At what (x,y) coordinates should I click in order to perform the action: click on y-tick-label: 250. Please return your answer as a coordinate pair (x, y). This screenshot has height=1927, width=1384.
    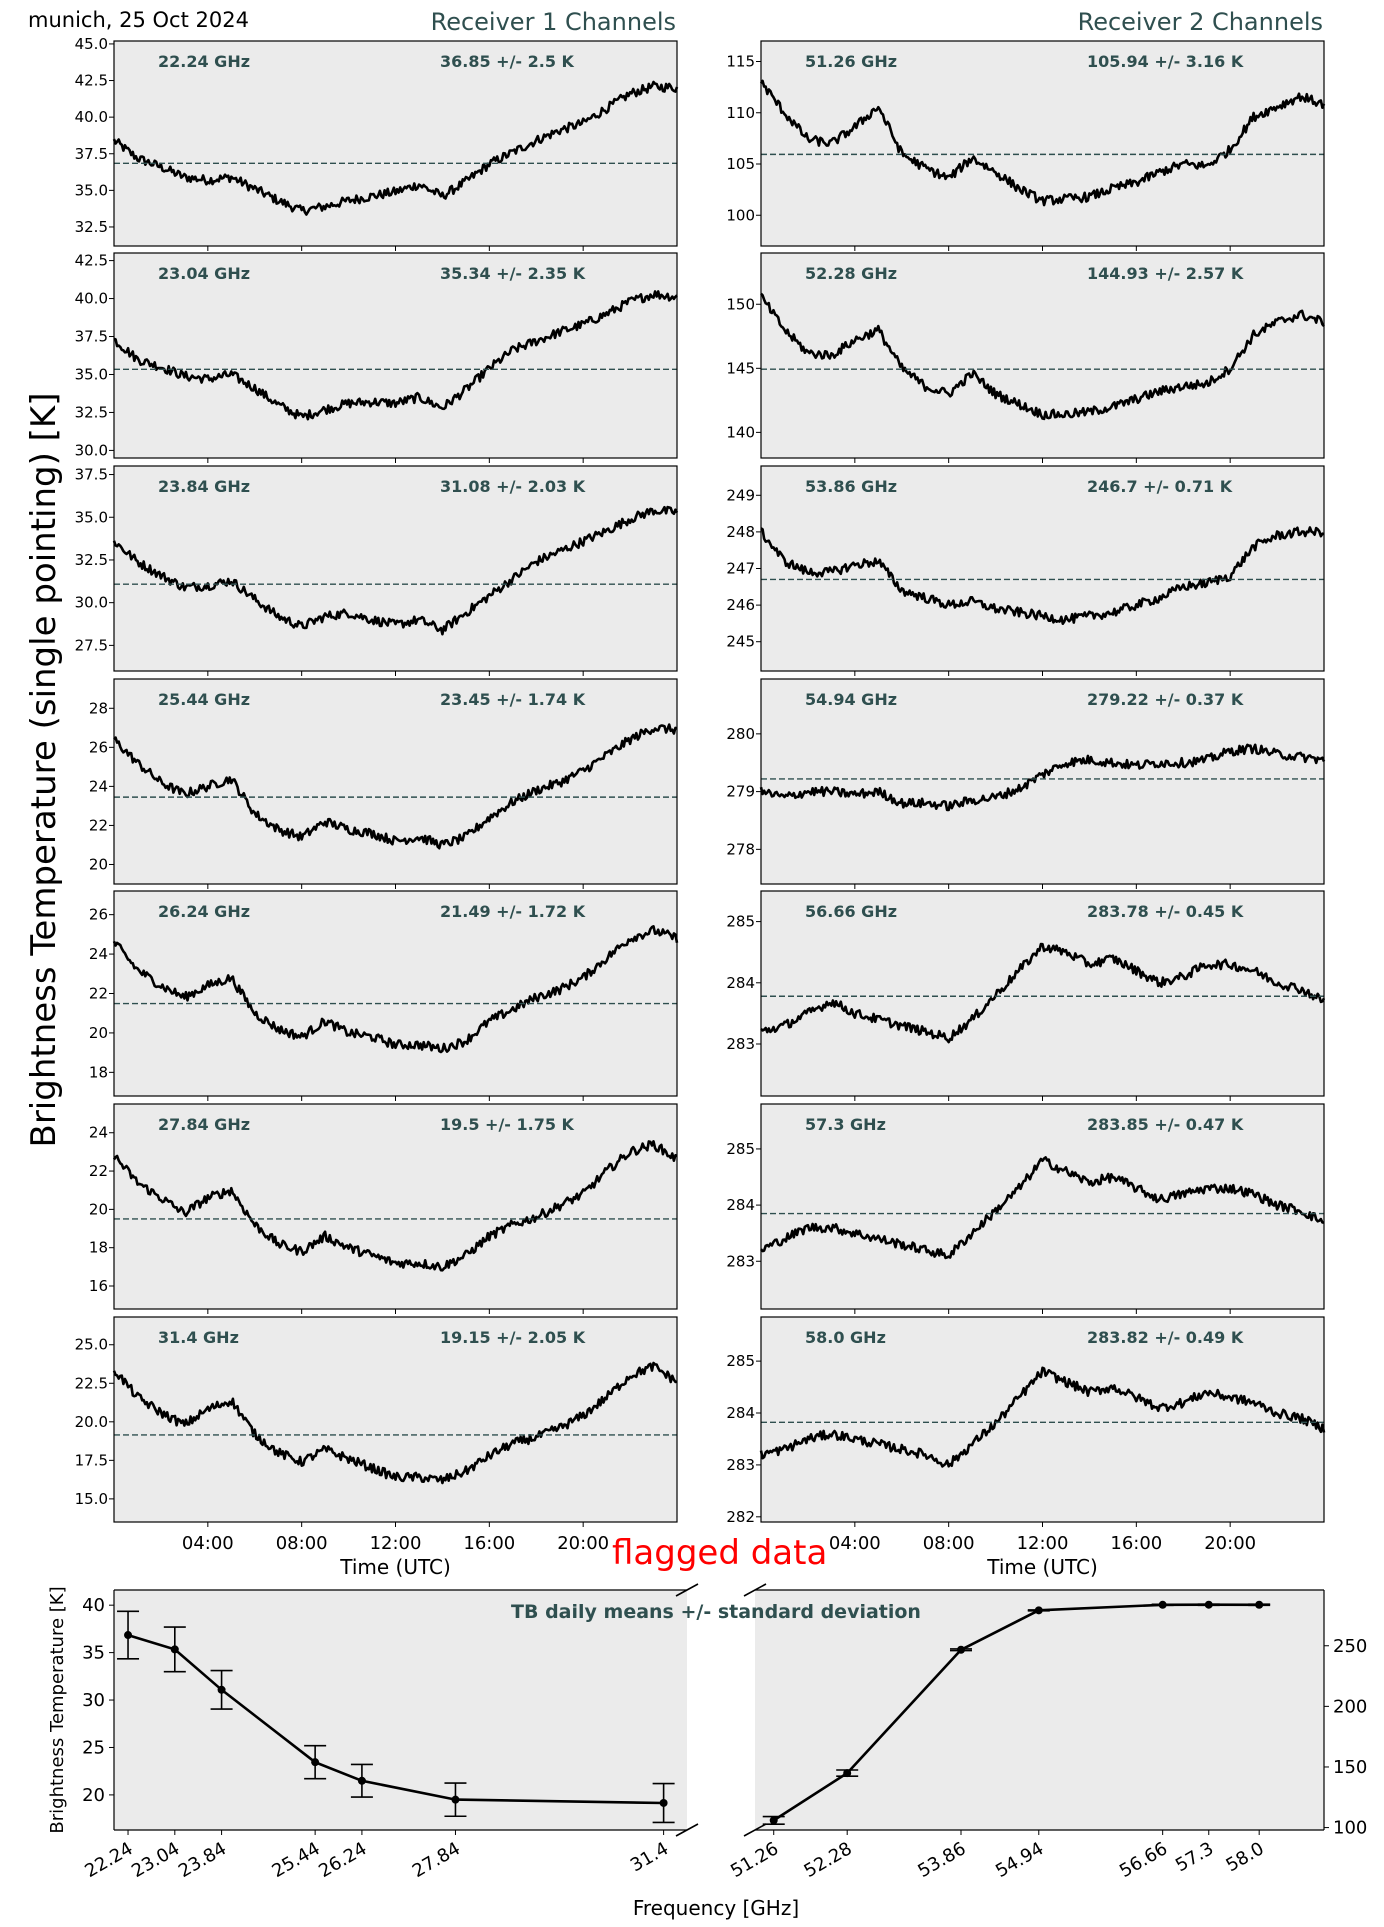
    Looking at the image, I should click on (1350, 1646).